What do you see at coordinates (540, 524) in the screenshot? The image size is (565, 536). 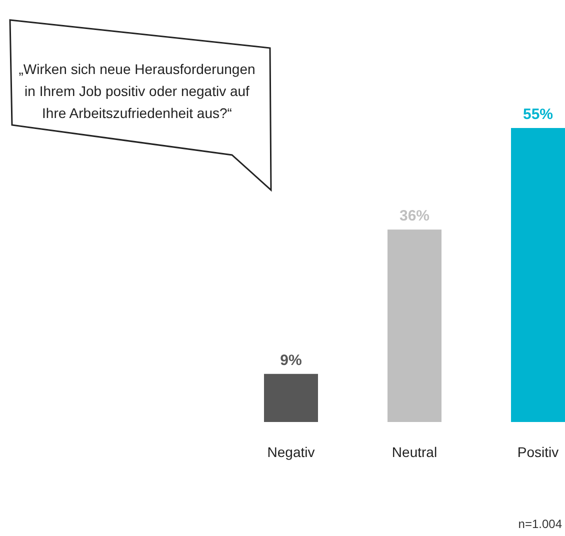 I see `text: n=1.004` at bounding box center [540, 524].